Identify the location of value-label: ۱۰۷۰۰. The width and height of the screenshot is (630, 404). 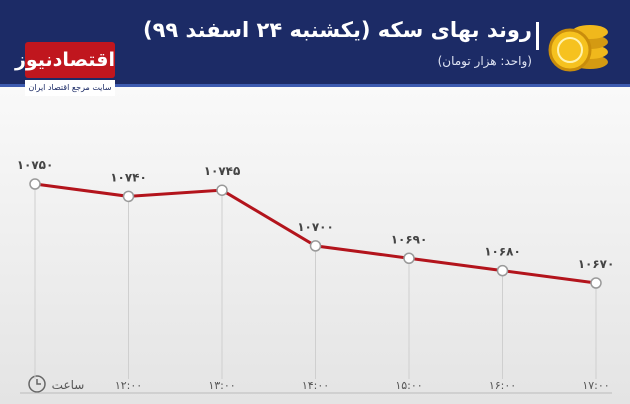
(315, 227).